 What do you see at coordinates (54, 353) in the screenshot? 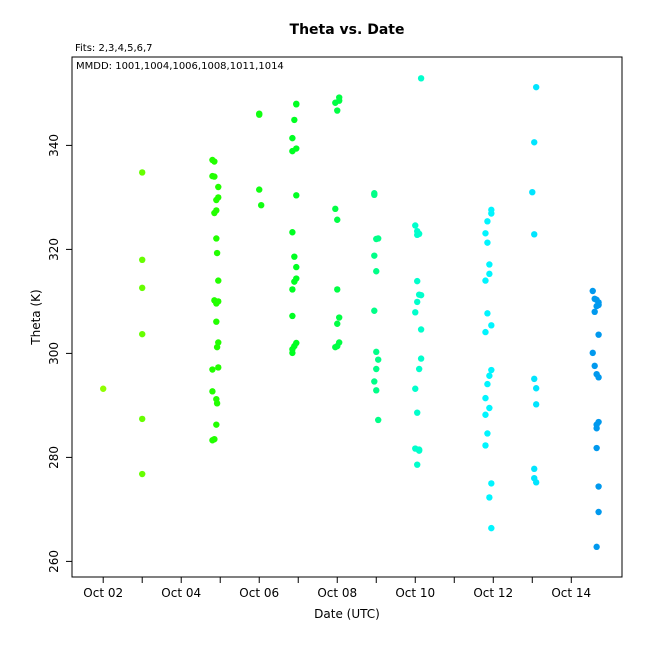
I see `y-tick-label: 300` at bounding box center [54, 353].